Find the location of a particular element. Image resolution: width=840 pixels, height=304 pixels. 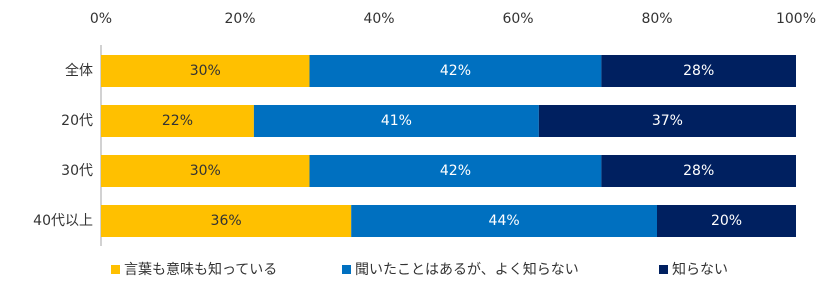

data-label: 41% is located at coordinates (396, 121).